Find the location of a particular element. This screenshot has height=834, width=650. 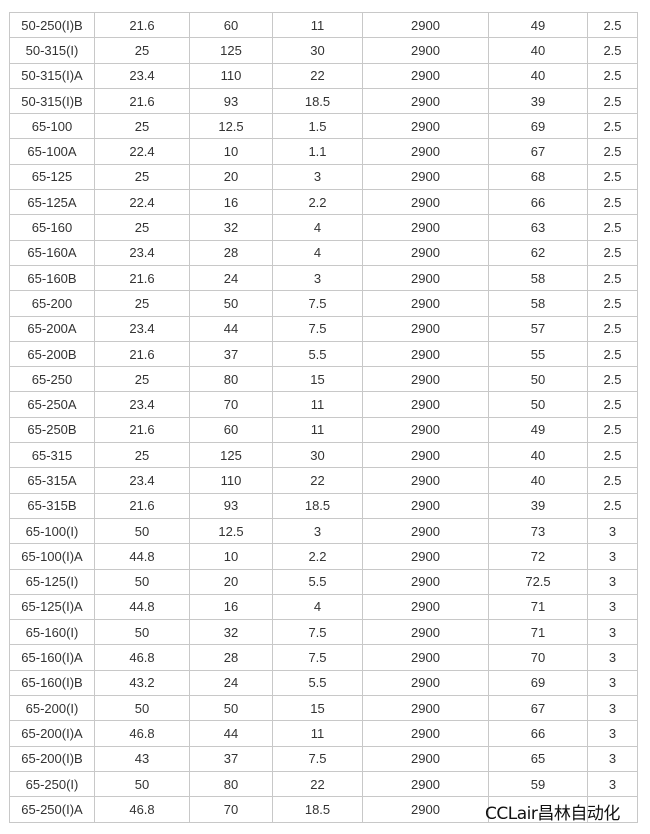

table-cell: 65-160(I)A is located at coordinates (52, 657).